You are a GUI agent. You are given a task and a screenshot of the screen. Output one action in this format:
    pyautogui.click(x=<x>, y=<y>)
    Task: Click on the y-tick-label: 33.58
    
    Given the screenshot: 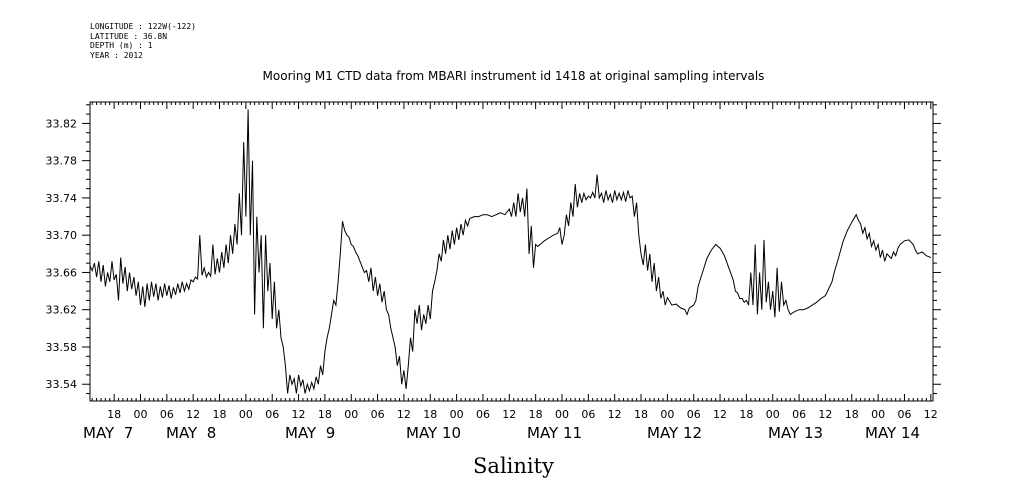 What is the action you would take?
    pyautogui.click(x=62, y=347)
    